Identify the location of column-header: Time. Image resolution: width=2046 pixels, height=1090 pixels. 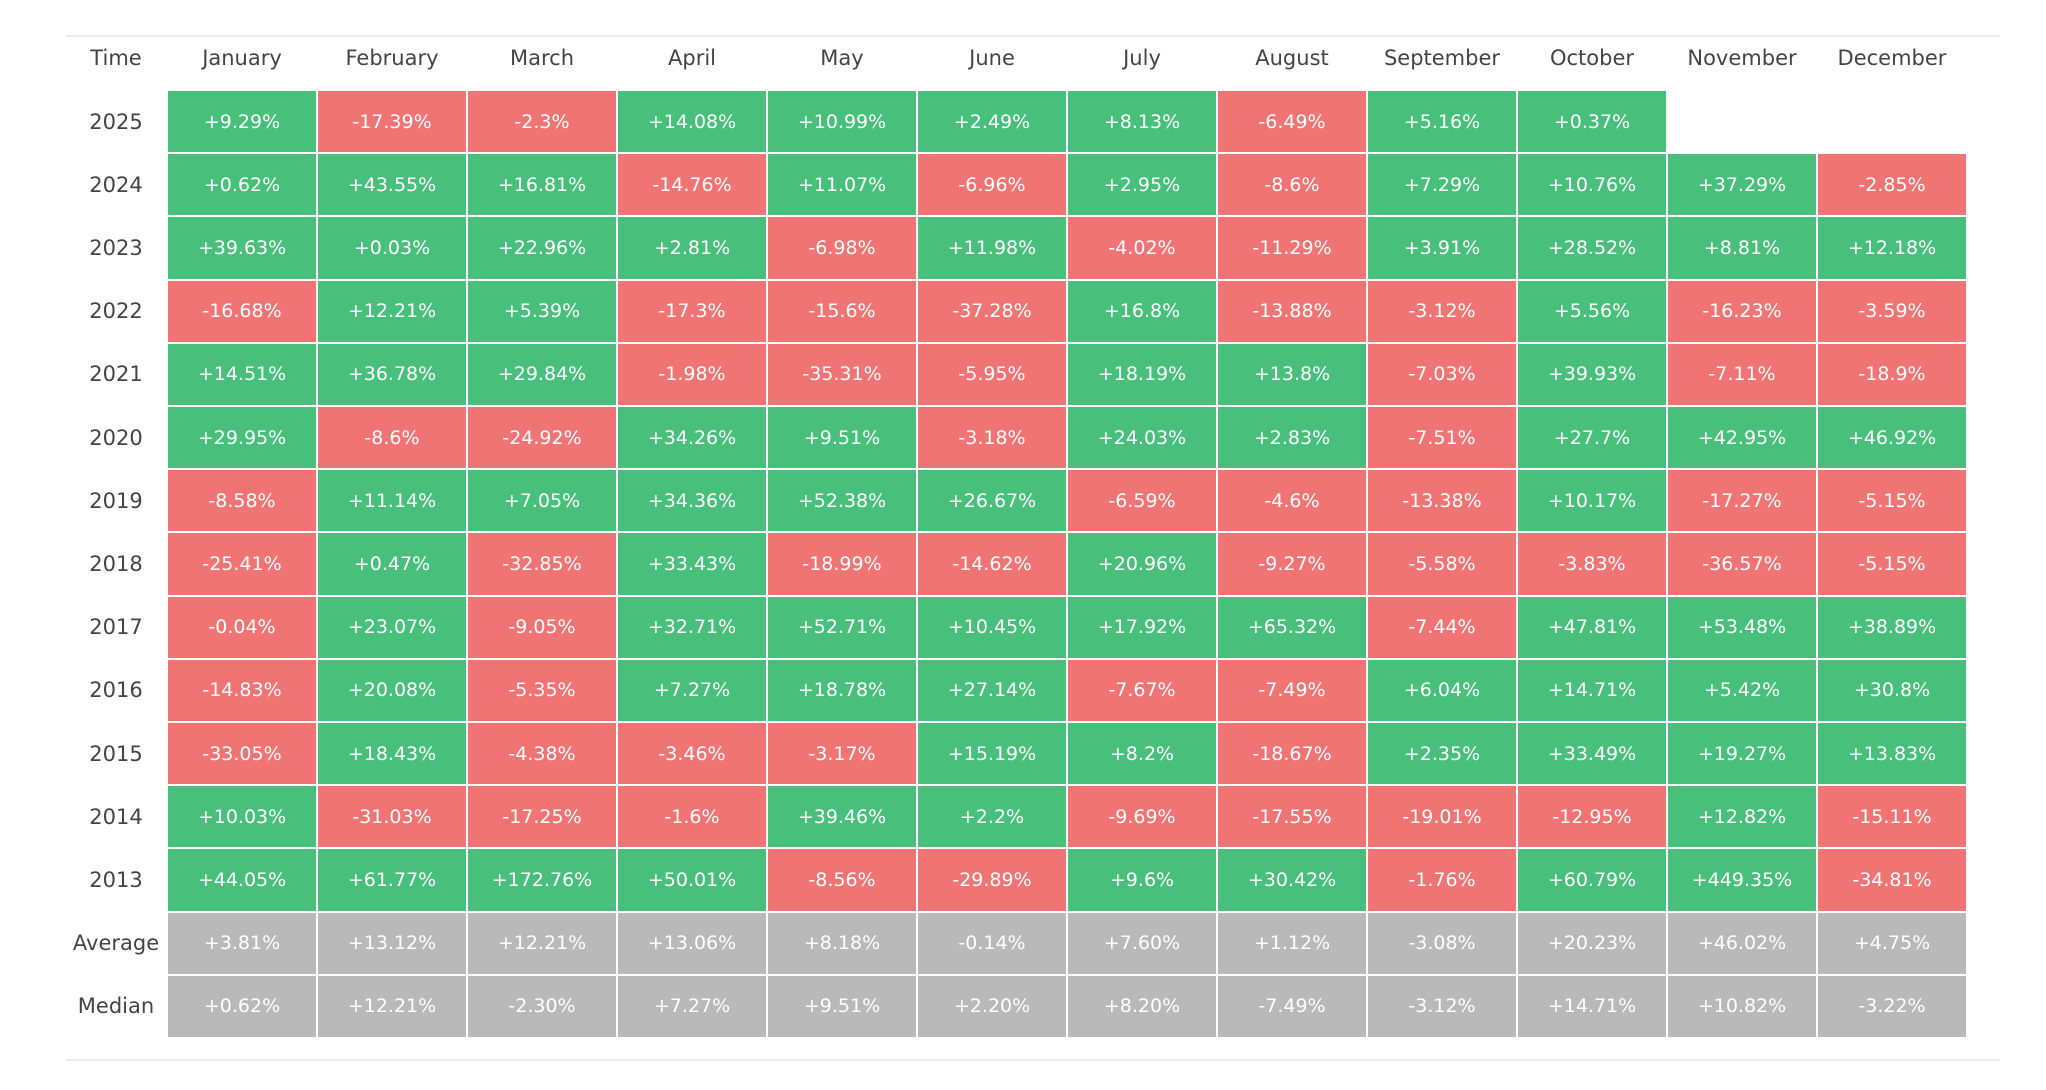
(116, 58).